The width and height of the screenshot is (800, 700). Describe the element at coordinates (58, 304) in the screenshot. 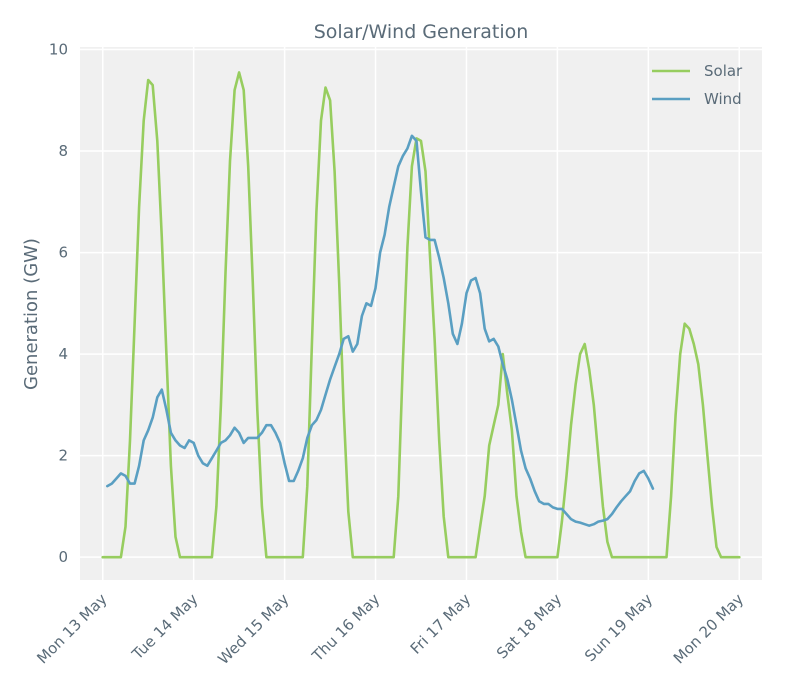

I see `y-axis-ticks: 0 2 4 6 8 10` at that location.